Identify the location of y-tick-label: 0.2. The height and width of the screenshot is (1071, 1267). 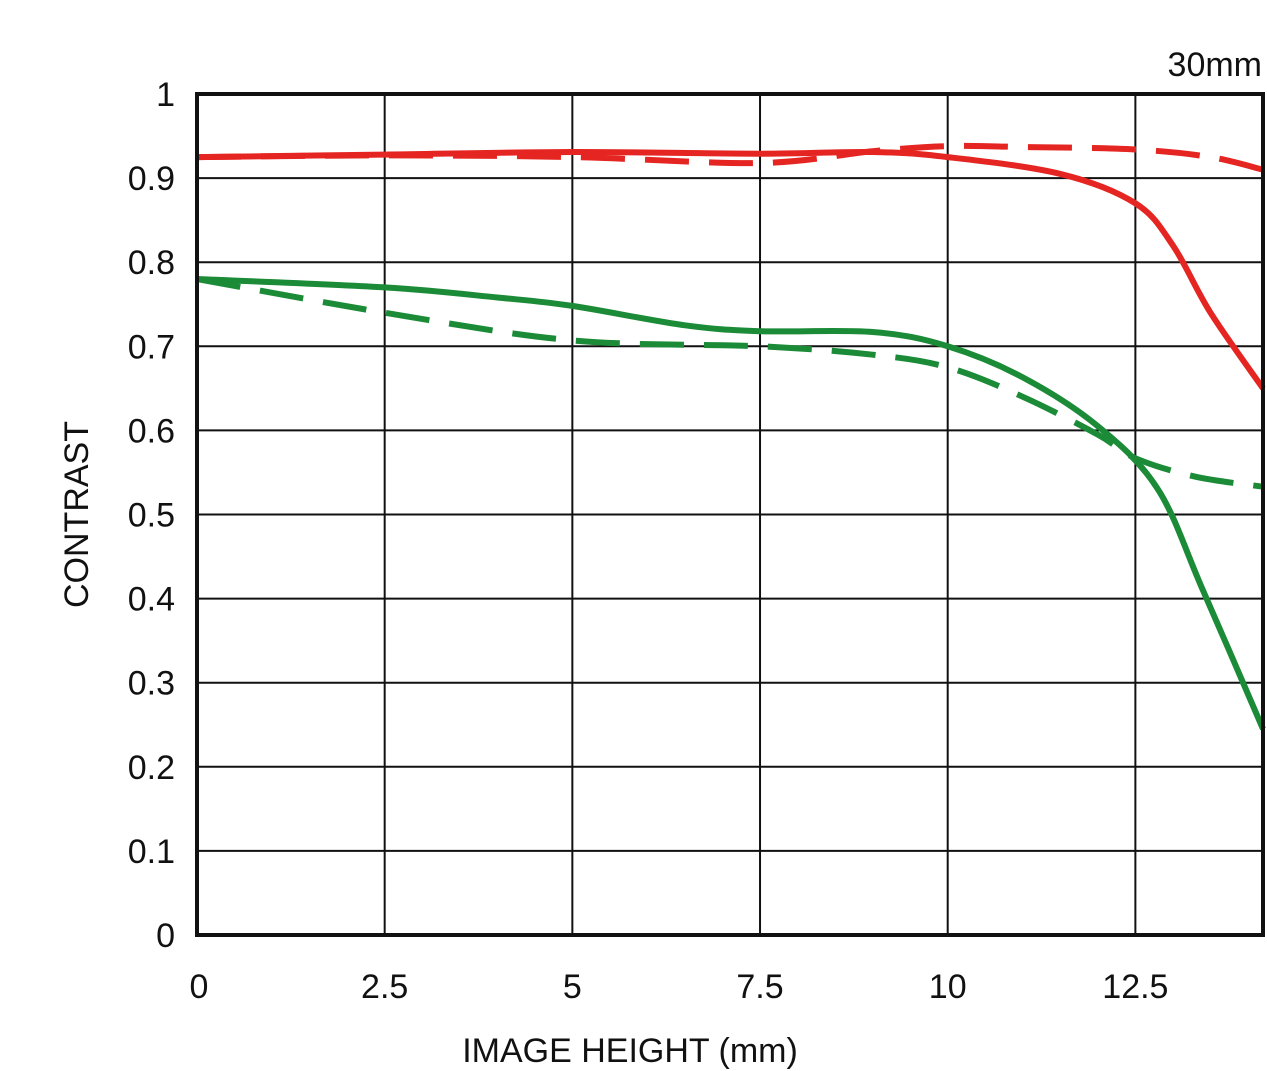
(151, 768).